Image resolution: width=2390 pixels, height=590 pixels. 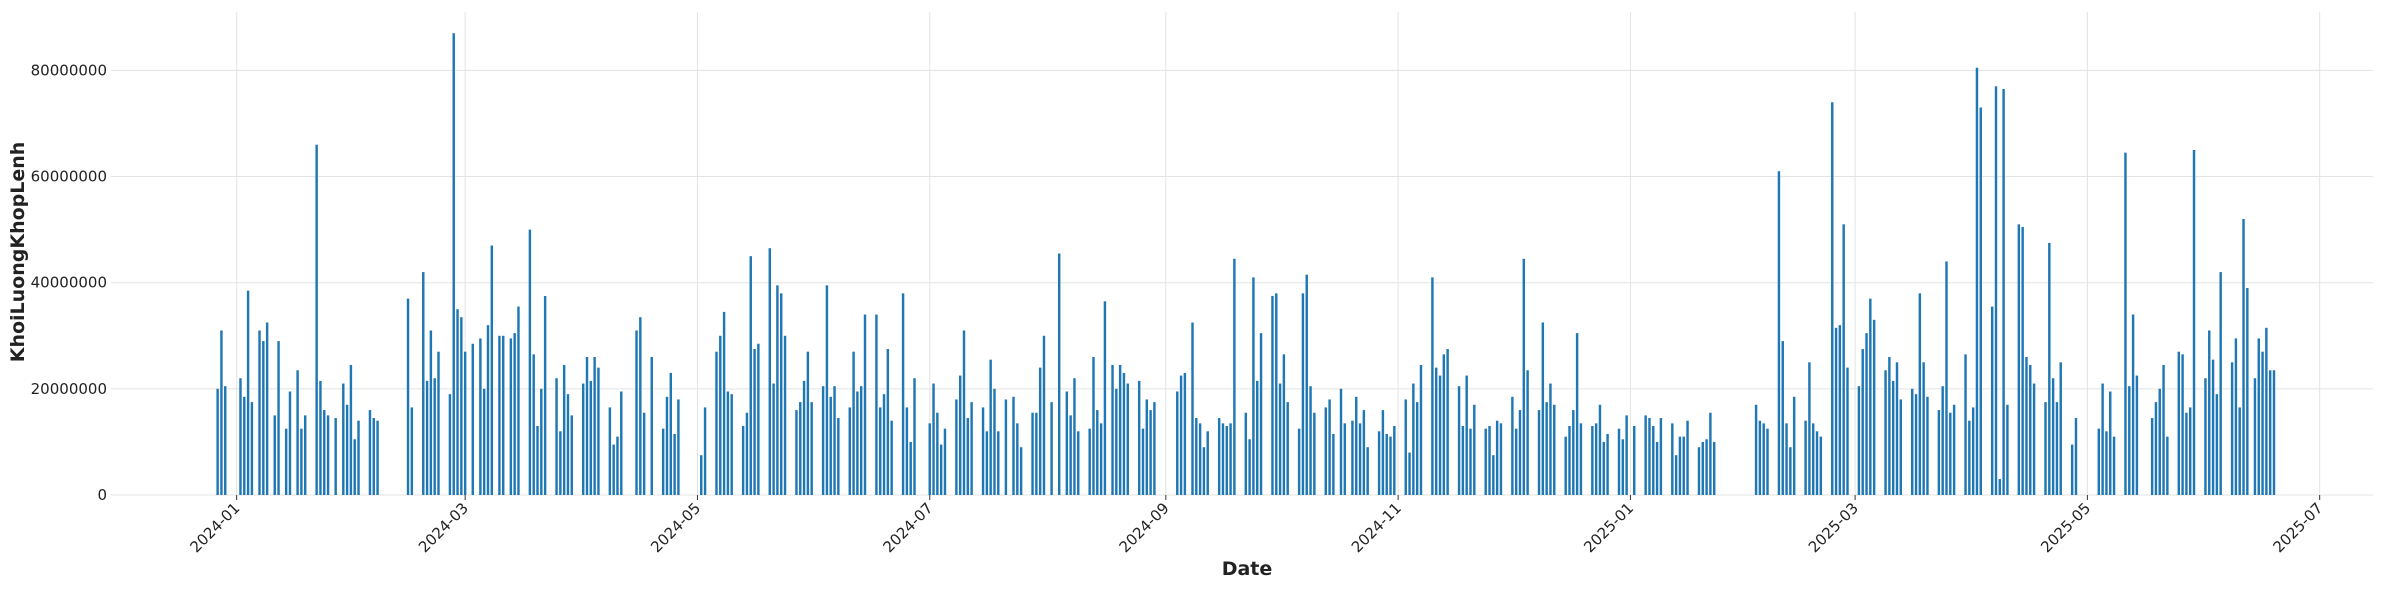 What do you see at coordinates (443, 527) in the screenshot?
I see `x-tick-label: 2024-03` at bounding box center [443, 527].